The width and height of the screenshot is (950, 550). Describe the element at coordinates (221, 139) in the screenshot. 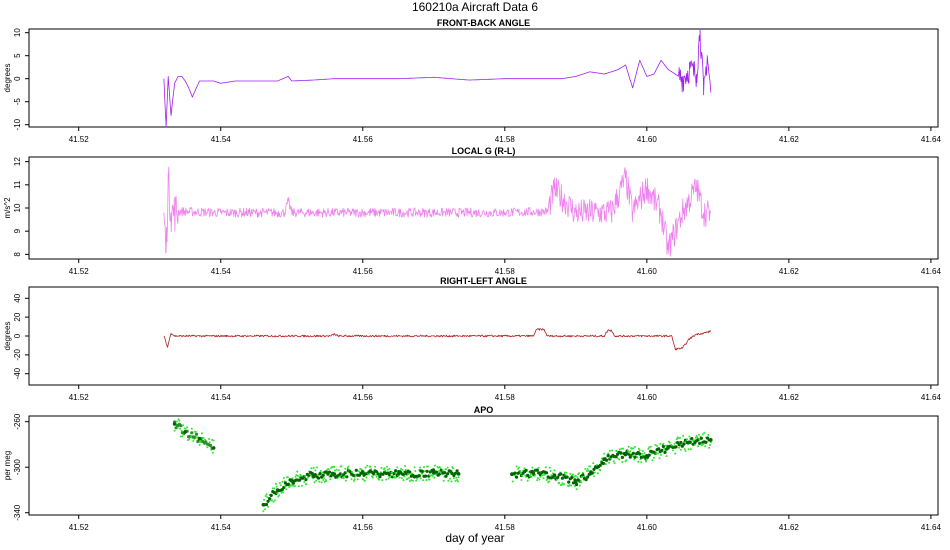

I see `x-tick-label: 41.54` at that location.